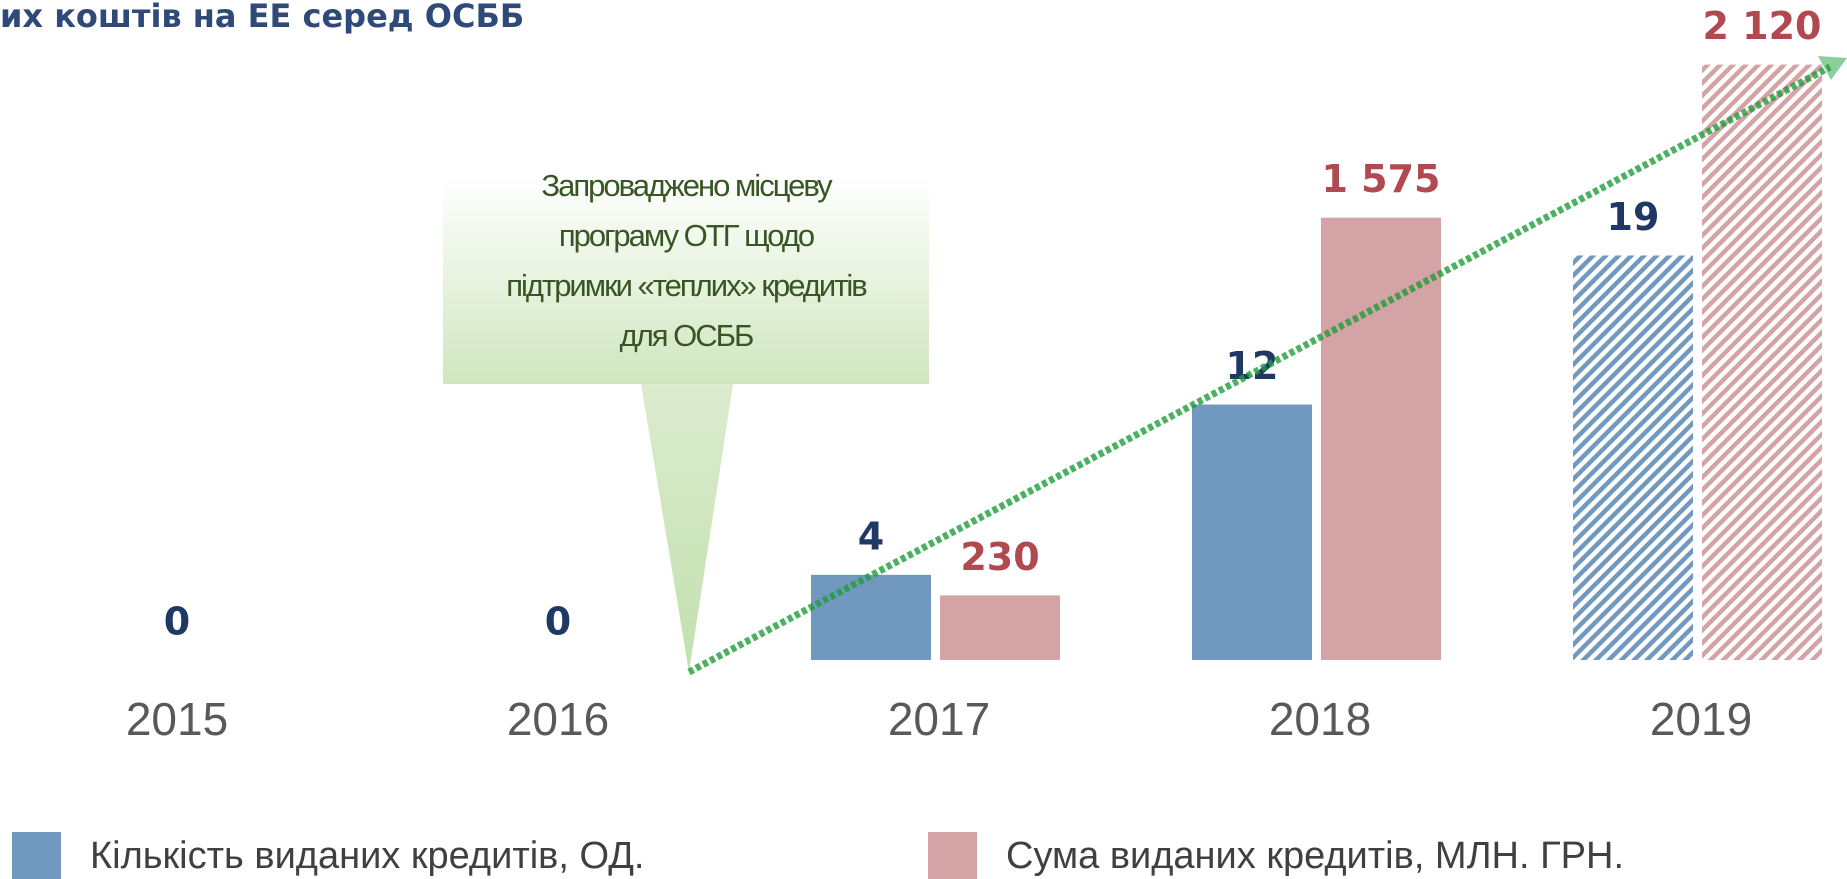  What do you see at coordinates (686, 335) in the screenshot?
I see `annotation-text: для ОСББ` at bounding box center [686, 335].